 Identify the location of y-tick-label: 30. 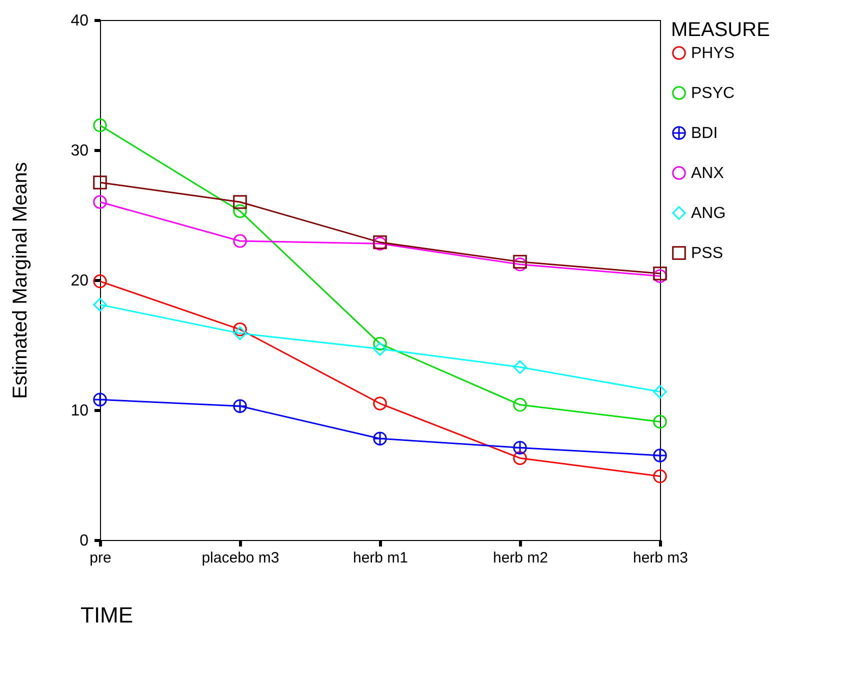
(79, 151).